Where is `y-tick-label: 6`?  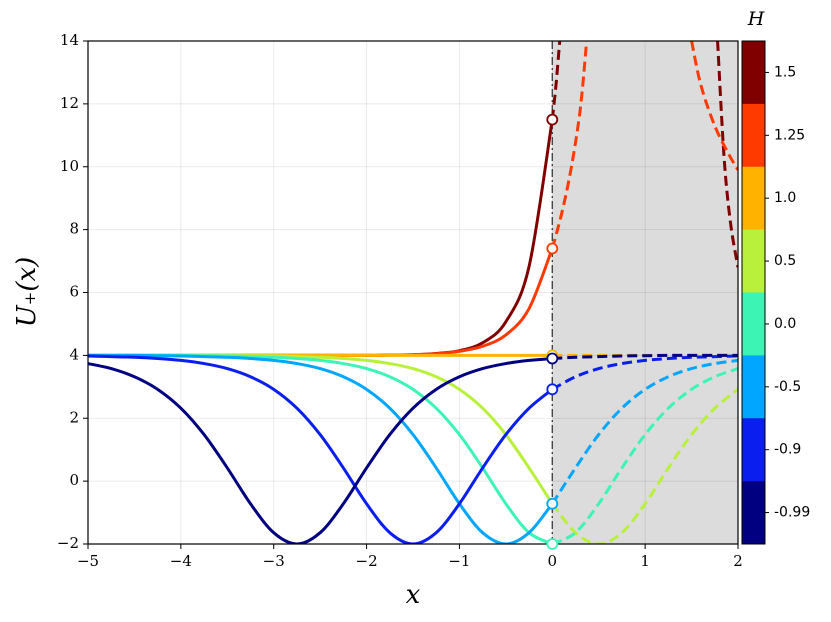
y-tick-label: 6 is located at coordinates (74, 292).